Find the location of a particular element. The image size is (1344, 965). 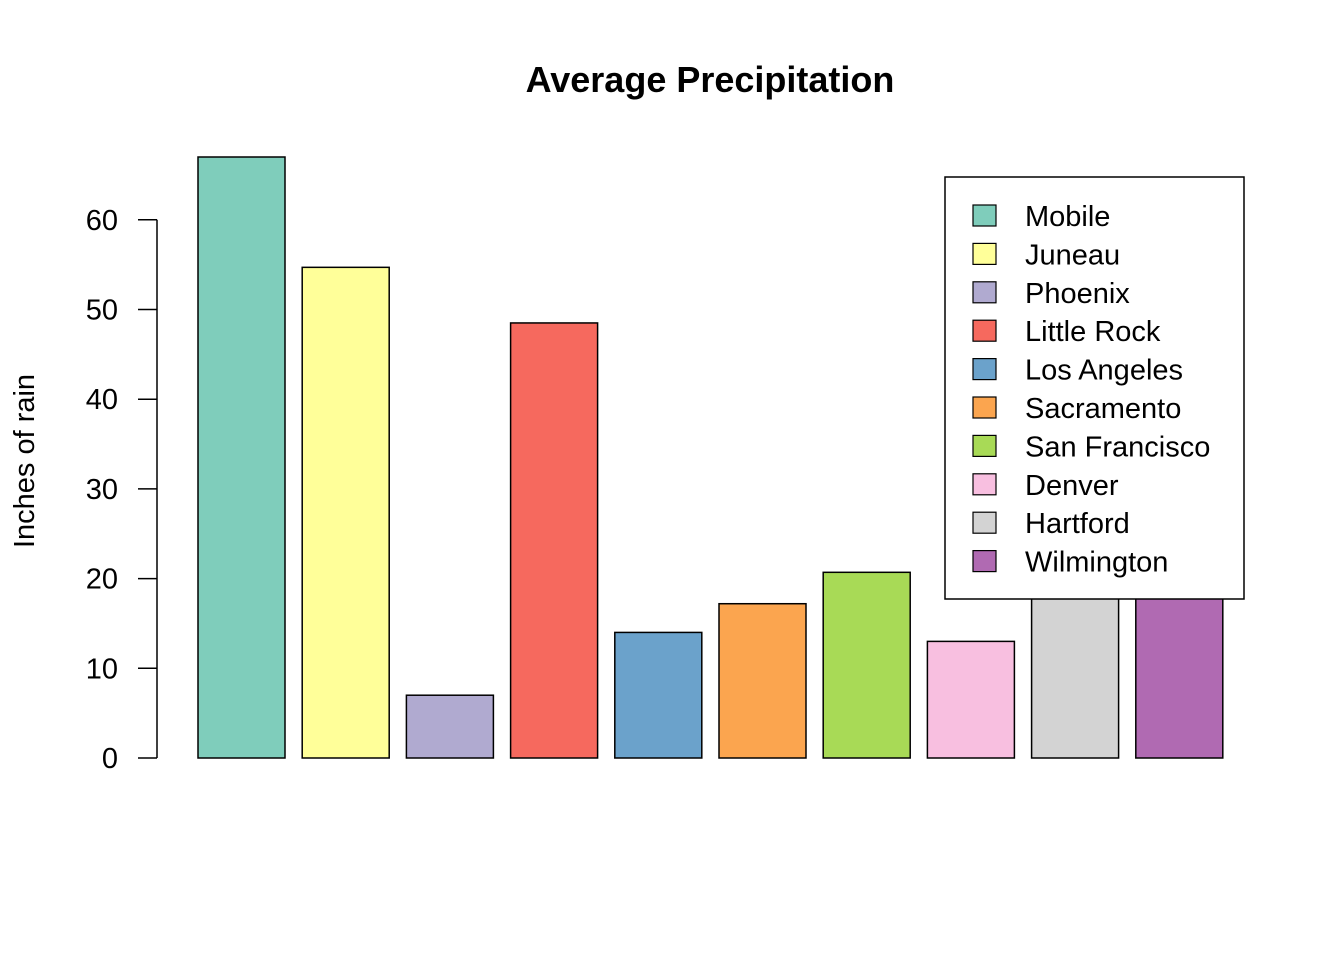

bar-sacramento is located at coordinates (762, 680).